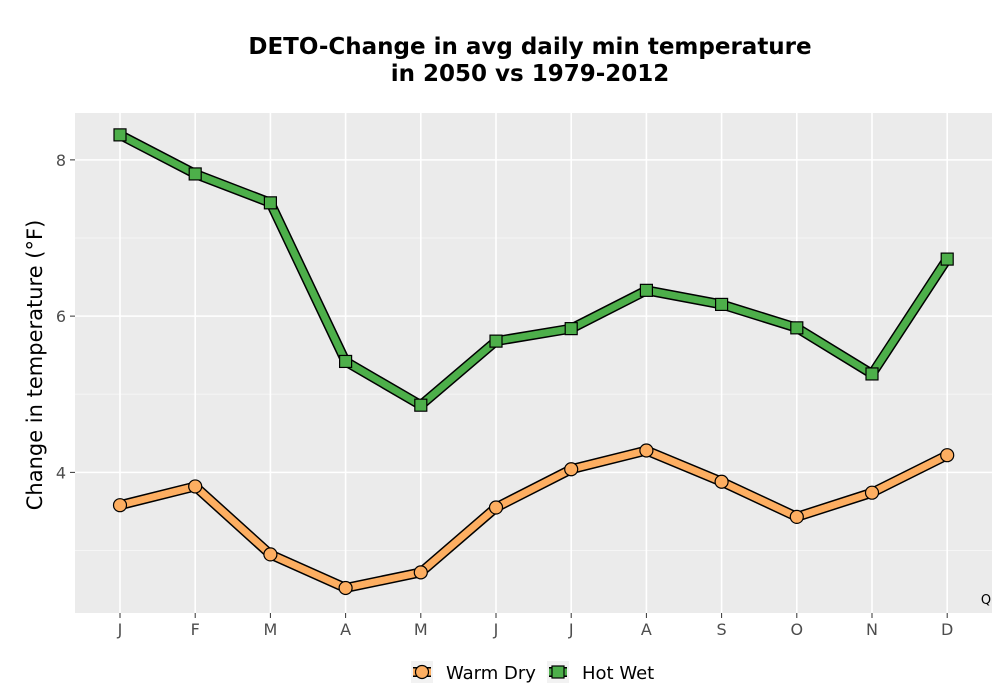 Image resolution: width=1000 pixels, height=700 pixels. What do you see at coordinates (986, 600) in the screenshot?
I see `corner-note: Q` at bounding box center [986, 600].